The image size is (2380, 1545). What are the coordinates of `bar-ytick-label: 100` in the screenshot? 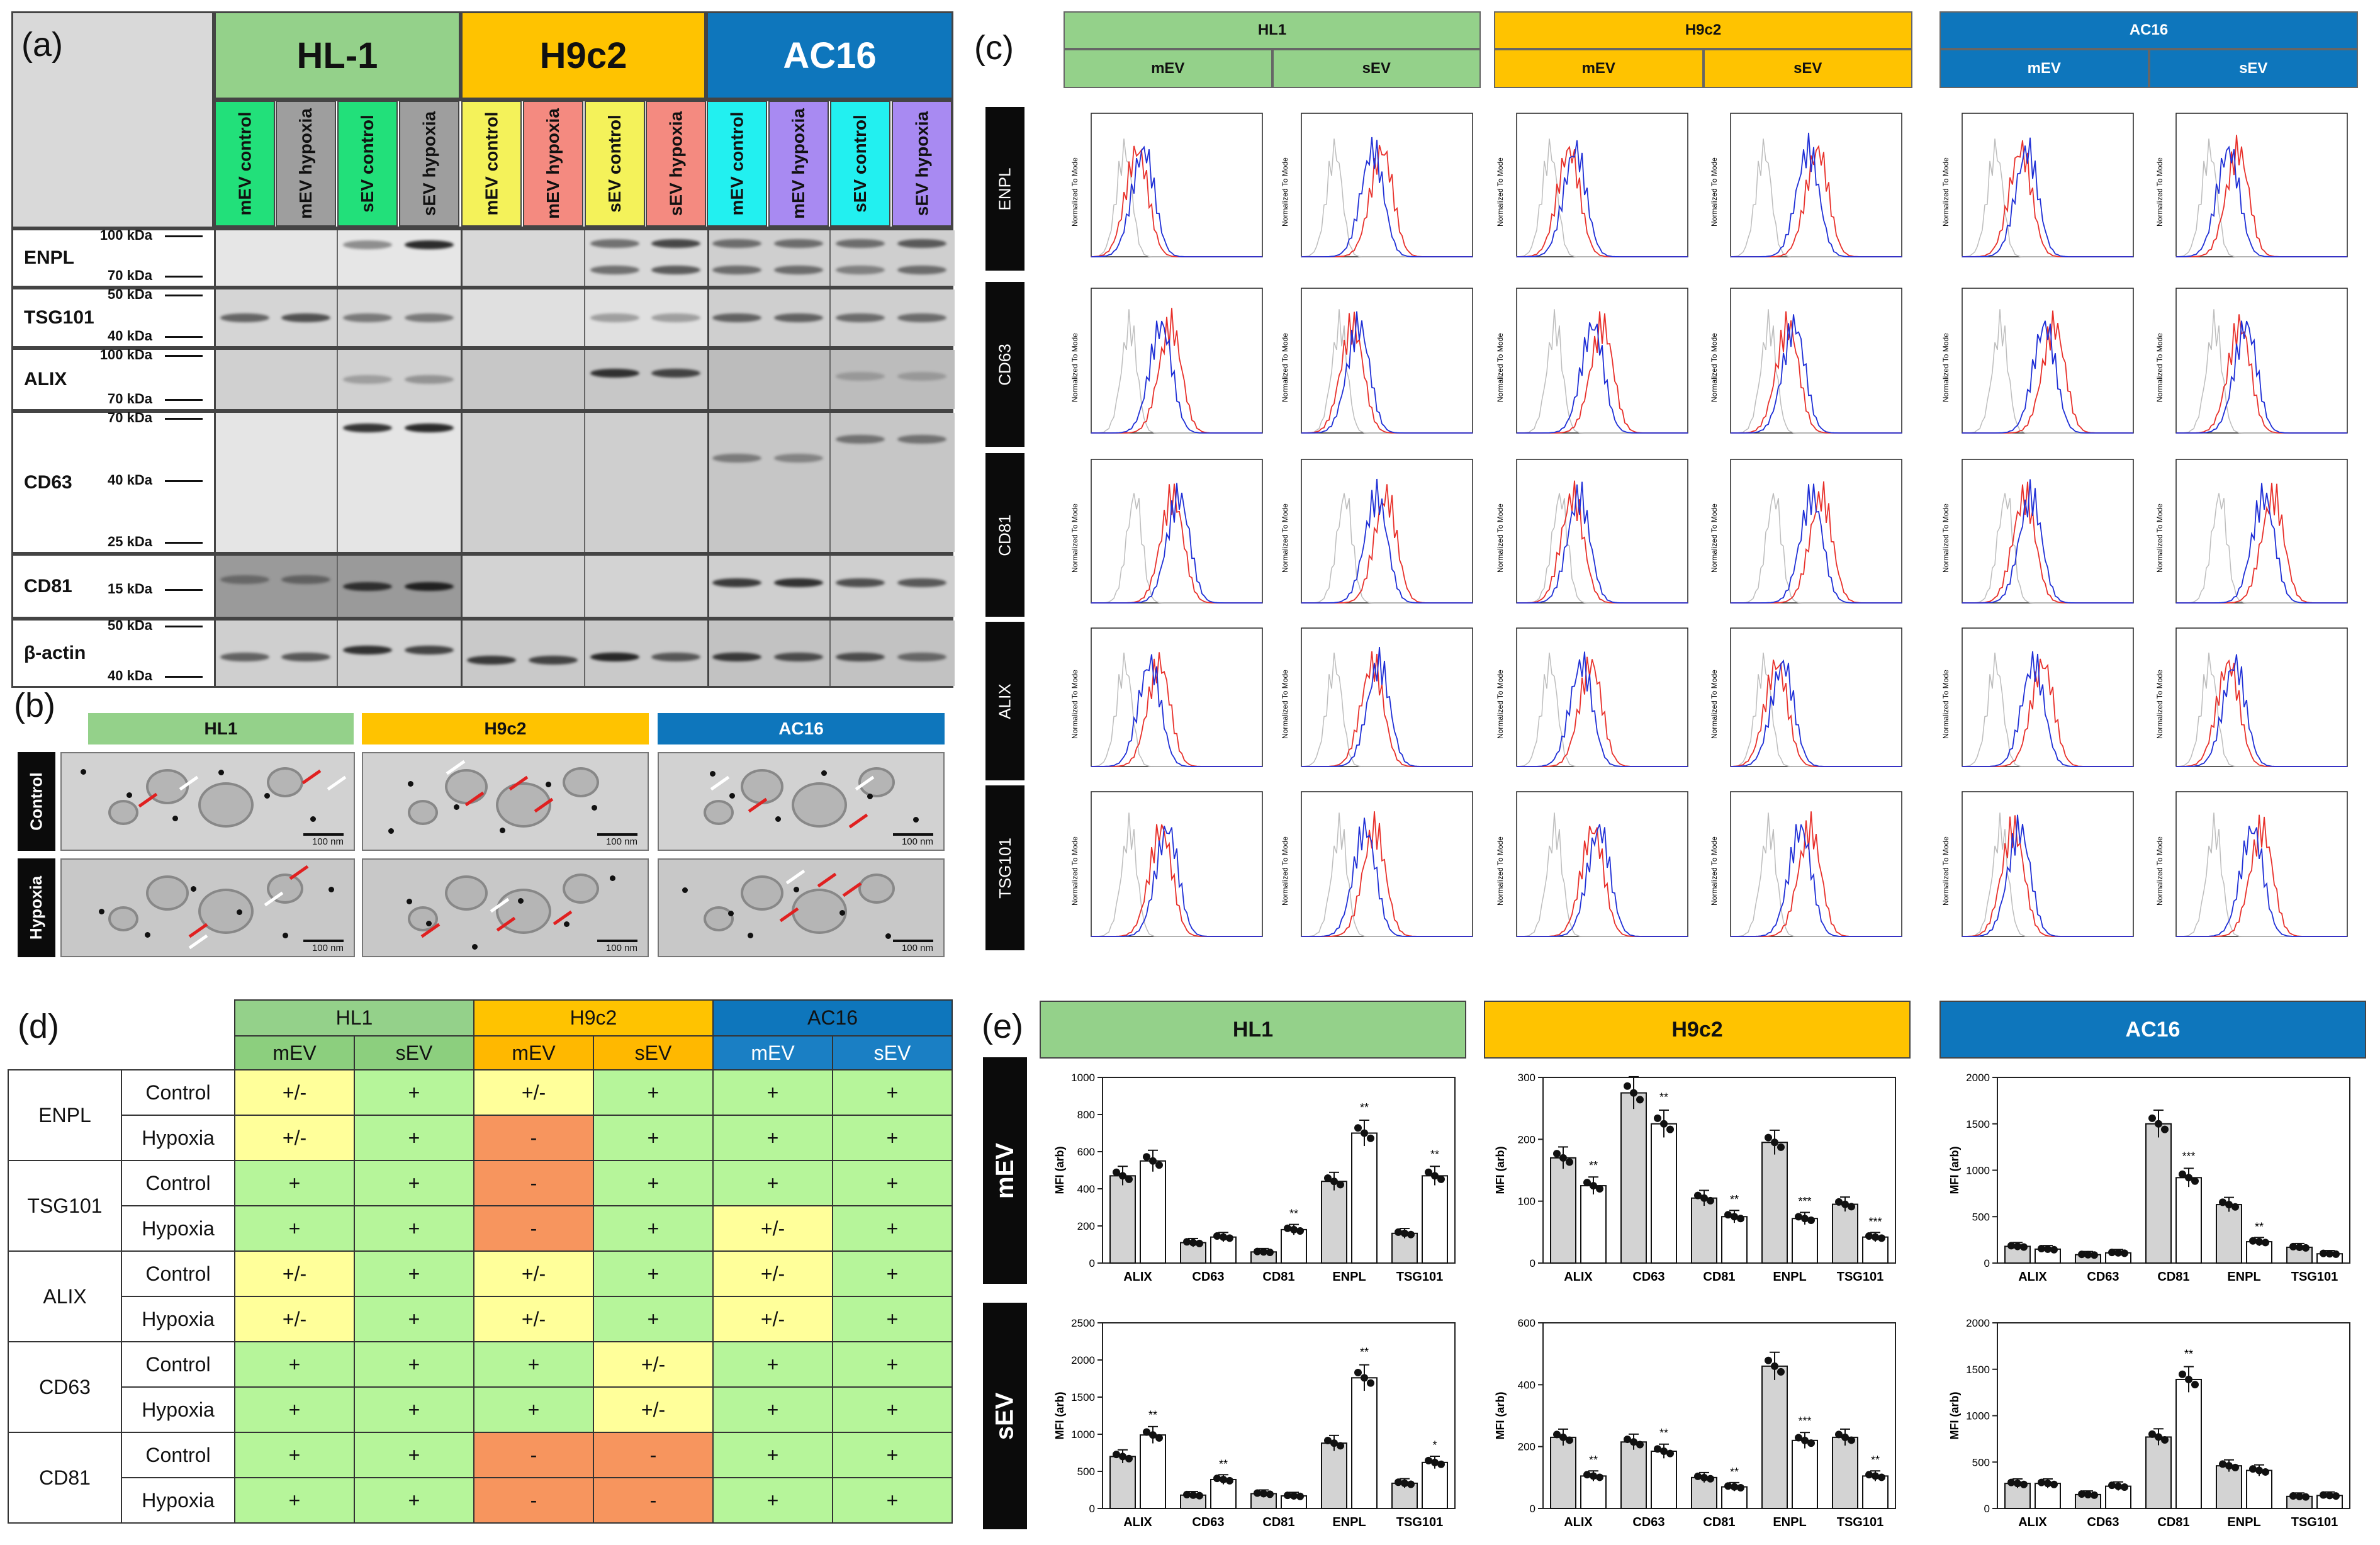 It's located at (1526, 1202).